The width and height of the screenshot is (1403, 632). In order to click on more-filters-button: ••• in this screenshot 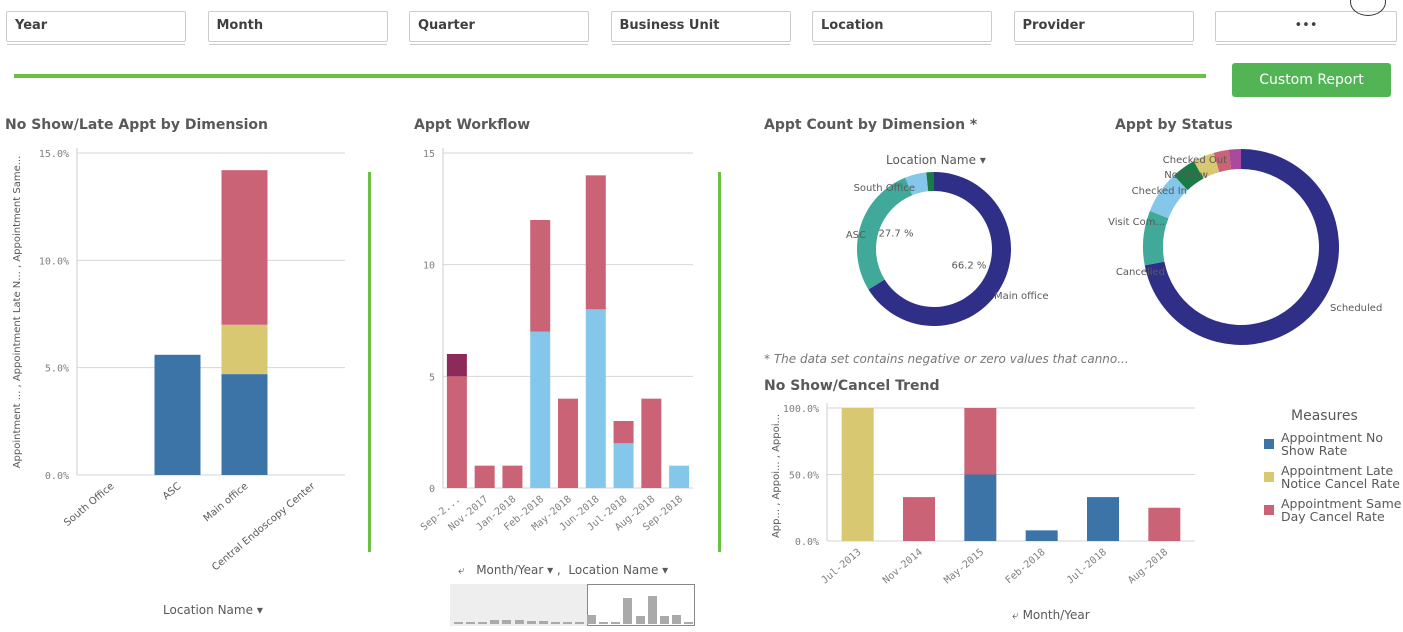, I will do `click(1306, 28)`.